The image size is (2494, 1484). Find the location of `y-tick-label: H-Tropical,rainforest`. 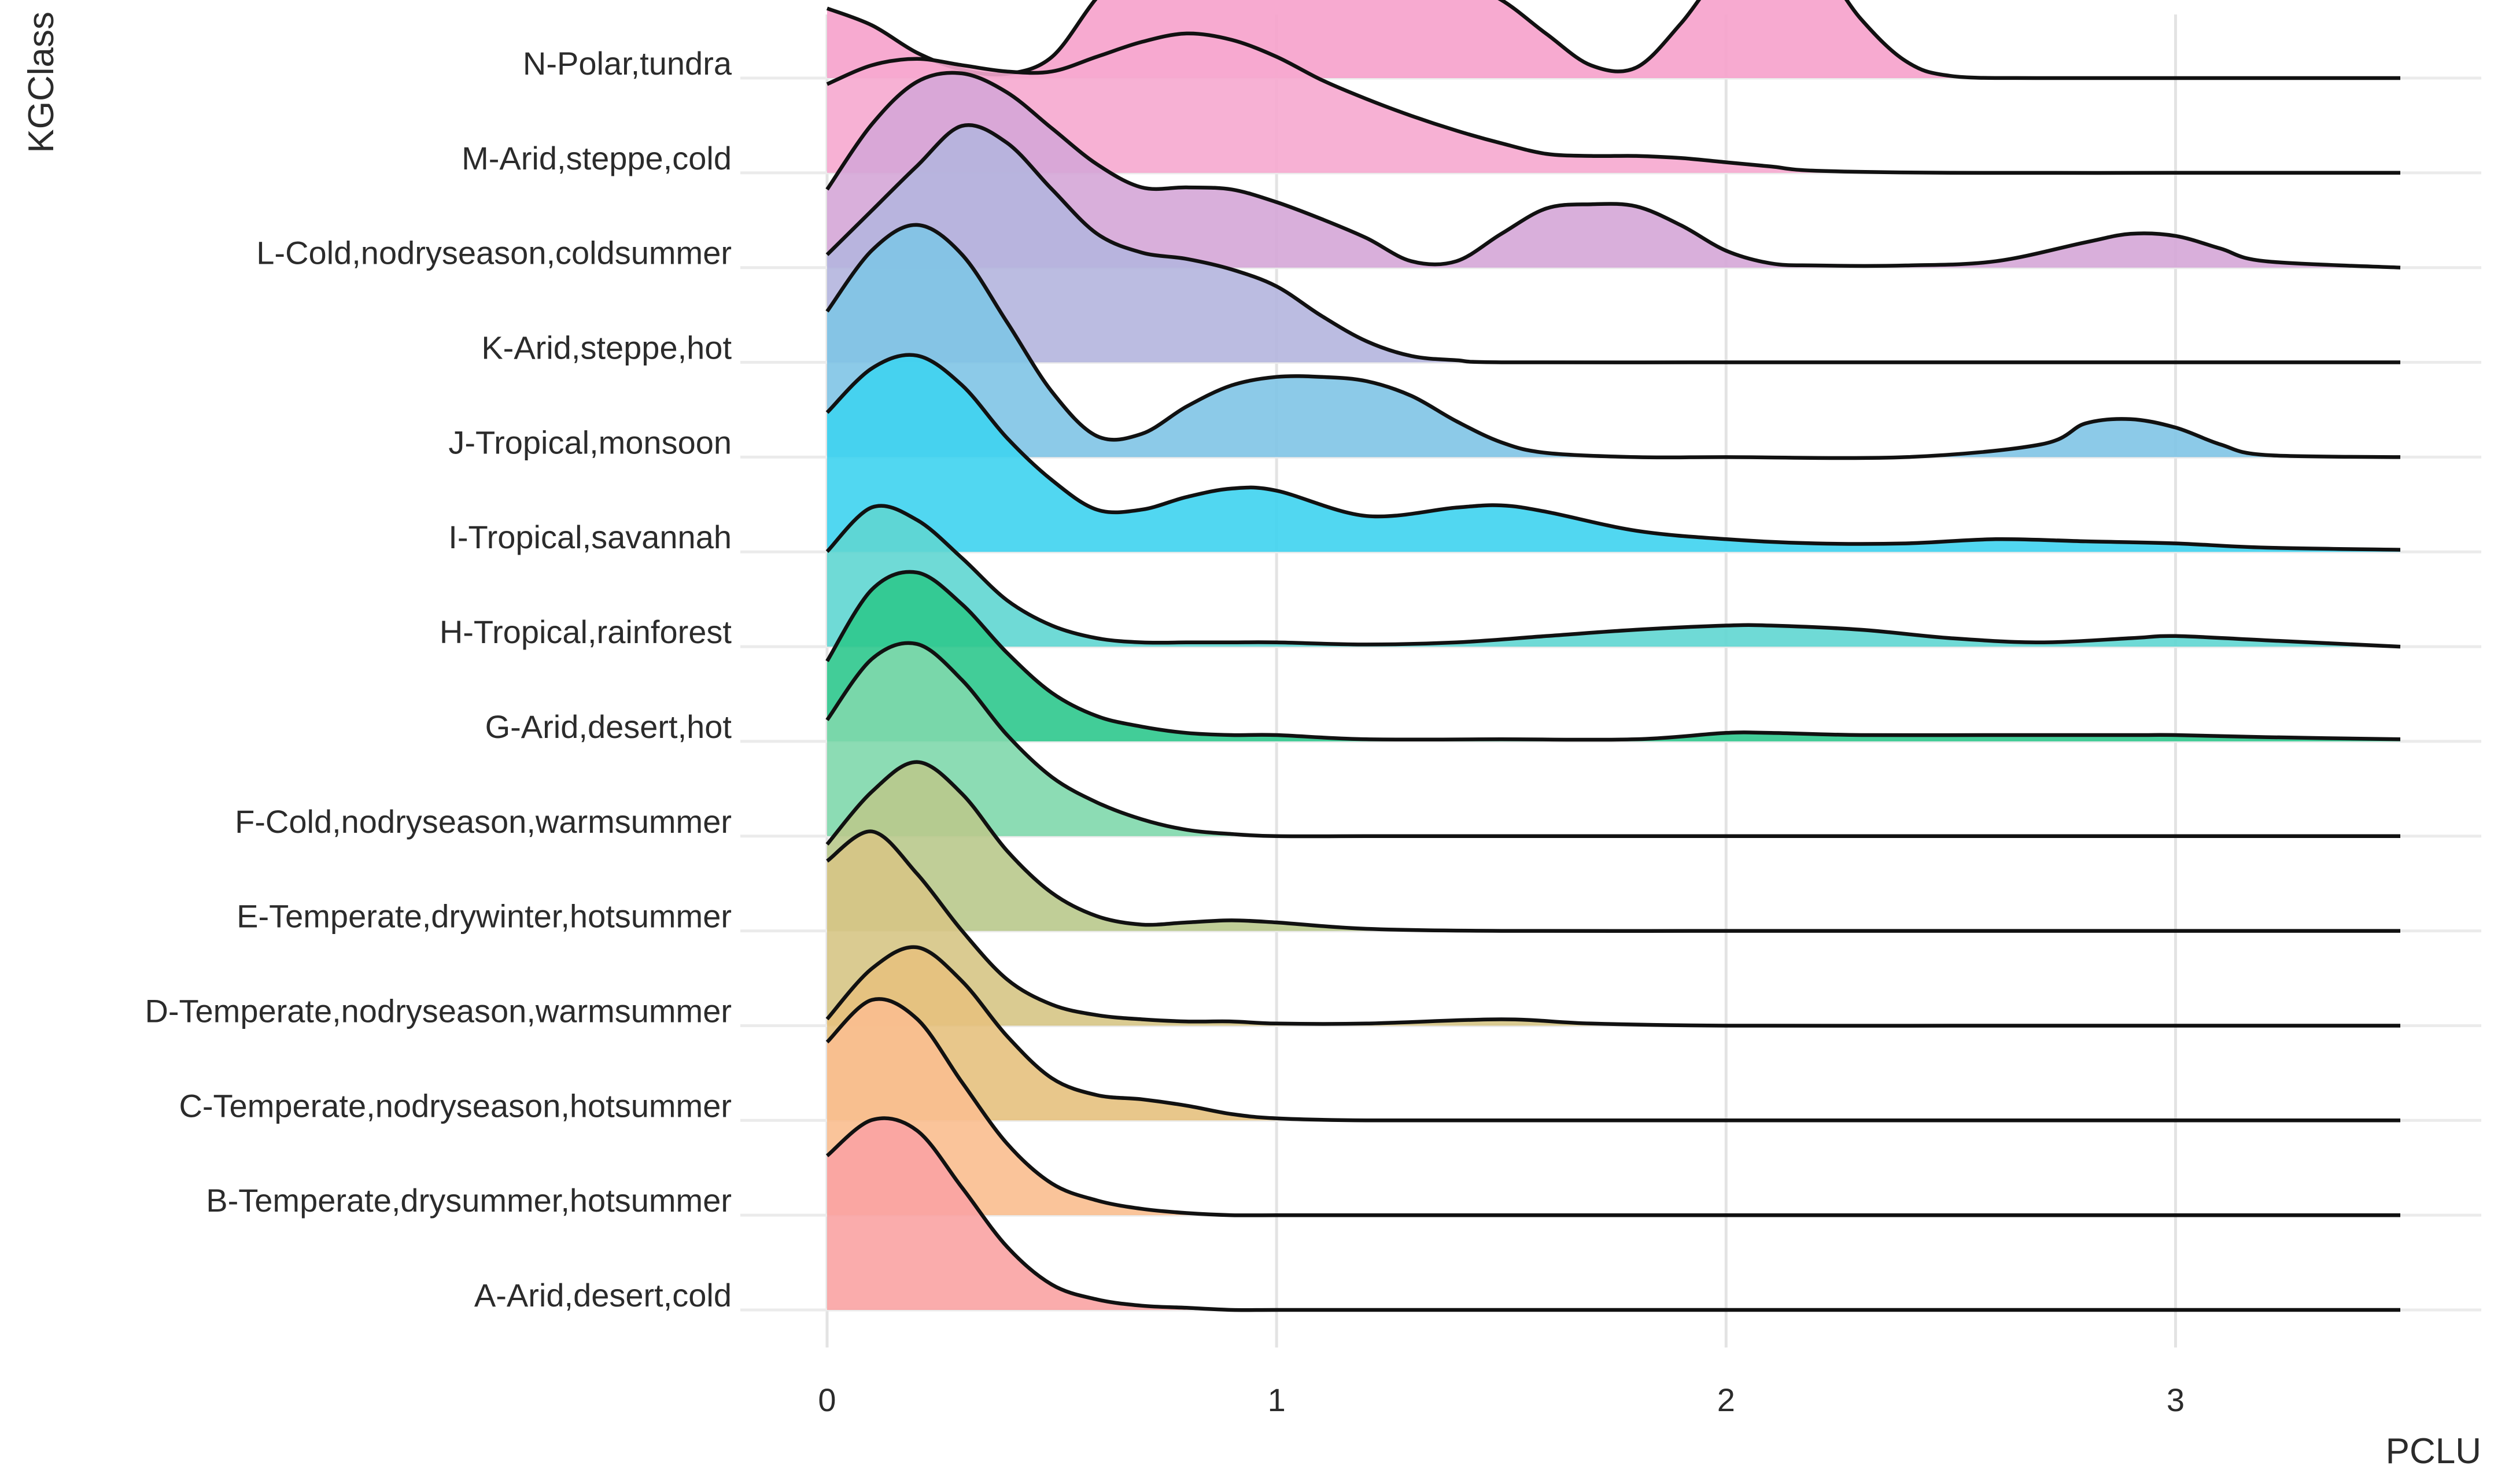

y-tick-label: H-Tropical,rainforest is located at coordinates (586, 632).